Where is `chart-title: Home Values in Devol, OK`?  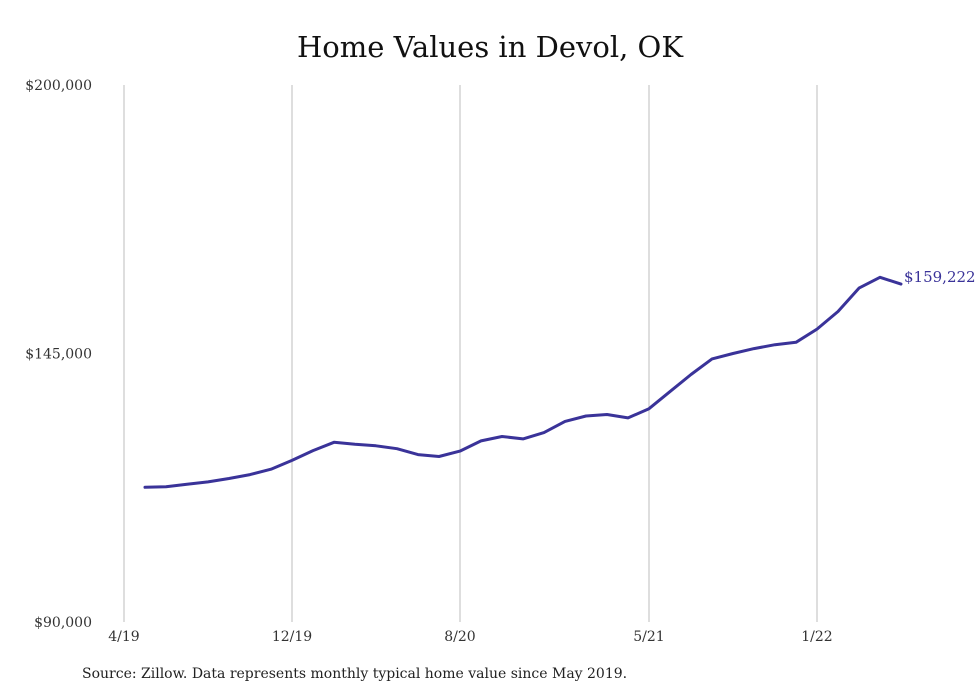 chart-title: Home Values in Devol, OK is located at coordinates (490, 47).